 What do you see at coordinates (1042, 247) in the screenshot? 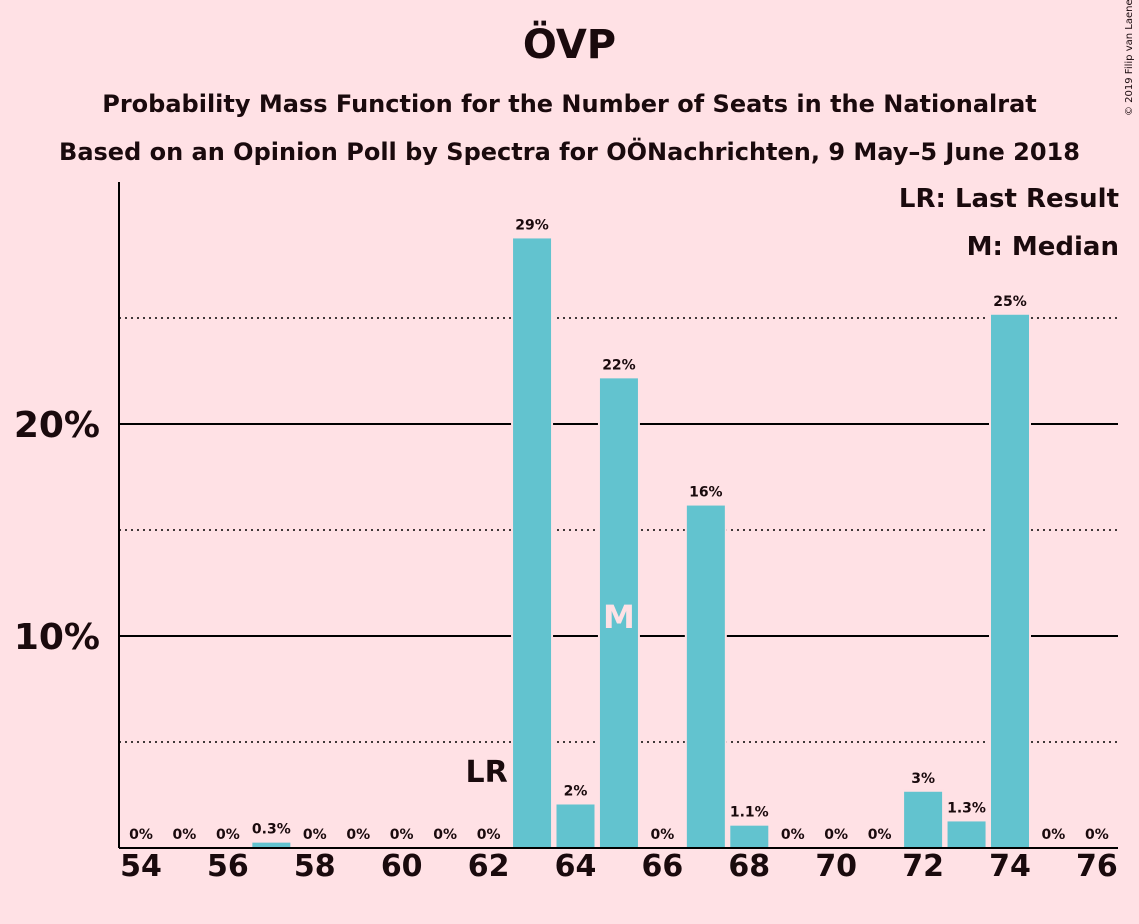
I see `legend-median: M: Median` at bounding box center [1042, 247].